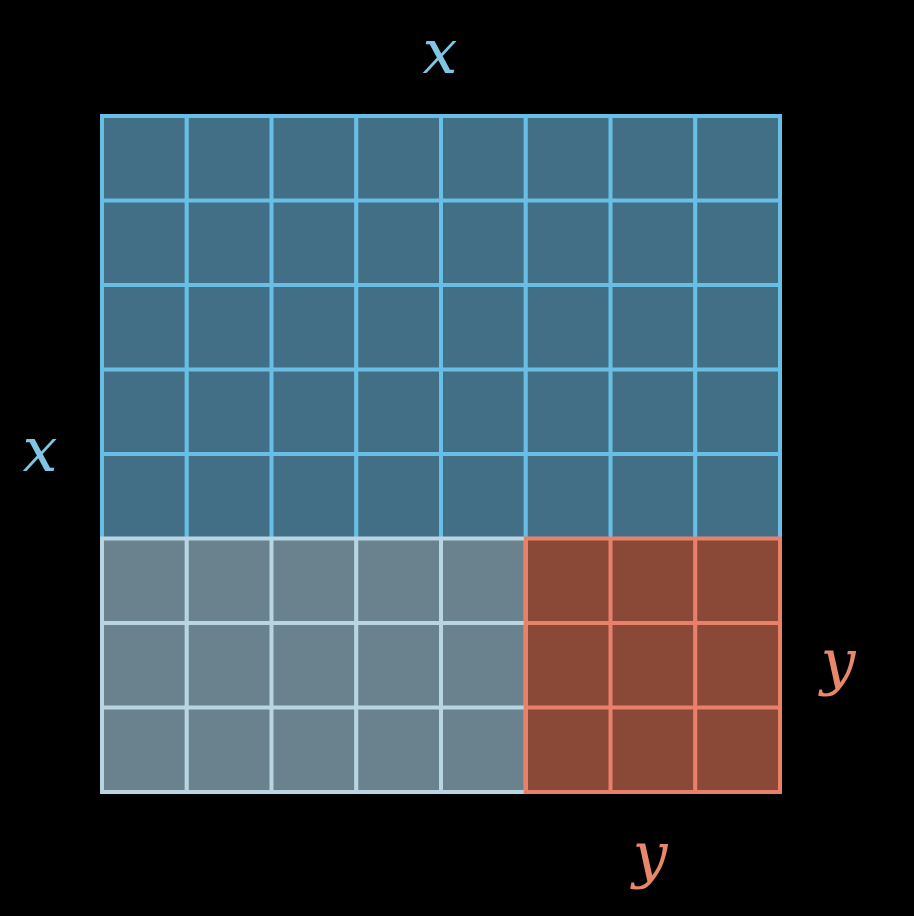 This screenshot has height=916, width=914. What do you see at coordinates (40, 449) in the screenshot?
I see `label-left-x: x` at bounding box center [40, 449].